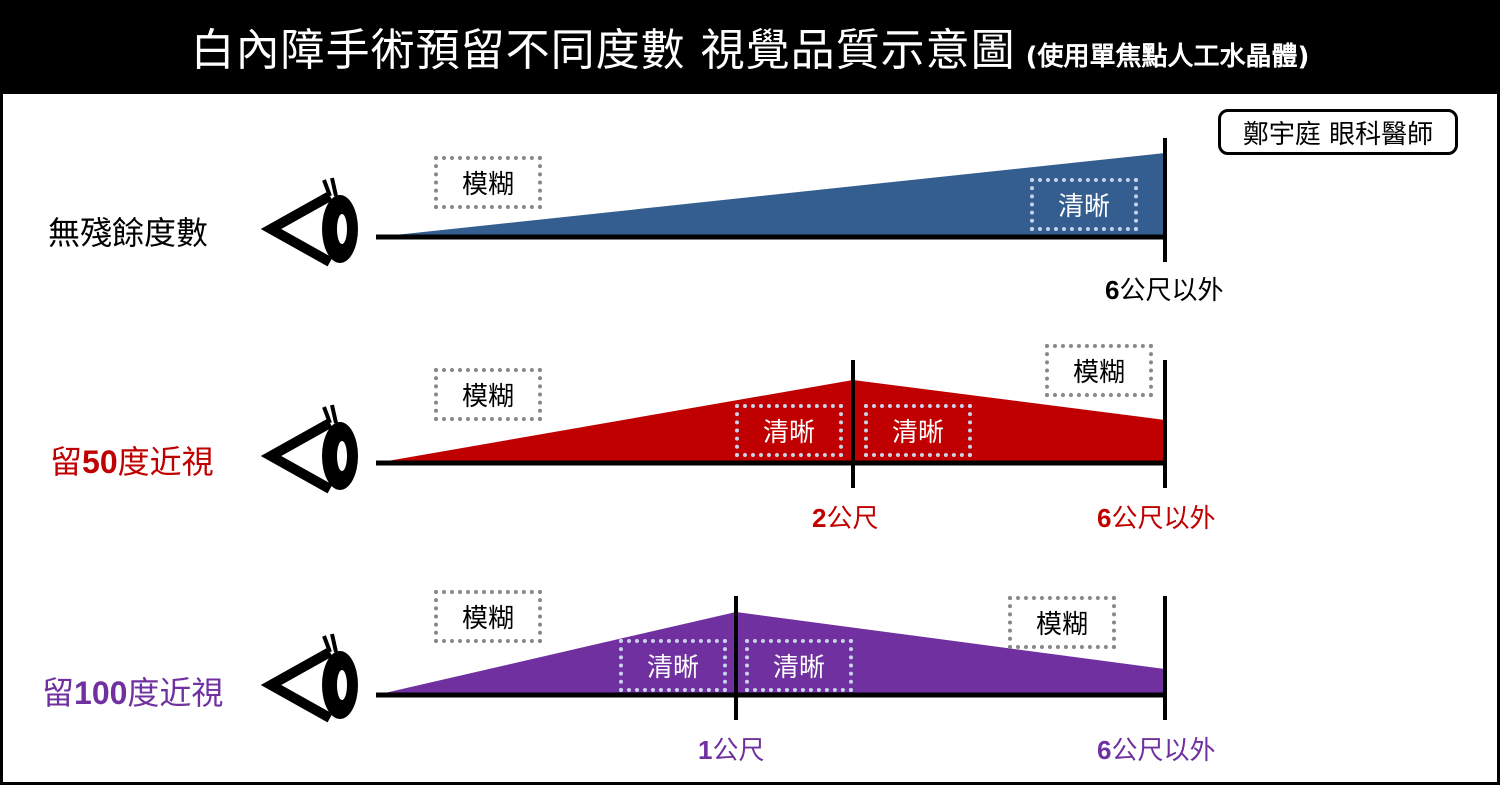  Describe the element at coordinates (852, 519) in the screenshot. I see `row2-mid-text: 公尺` at that location.